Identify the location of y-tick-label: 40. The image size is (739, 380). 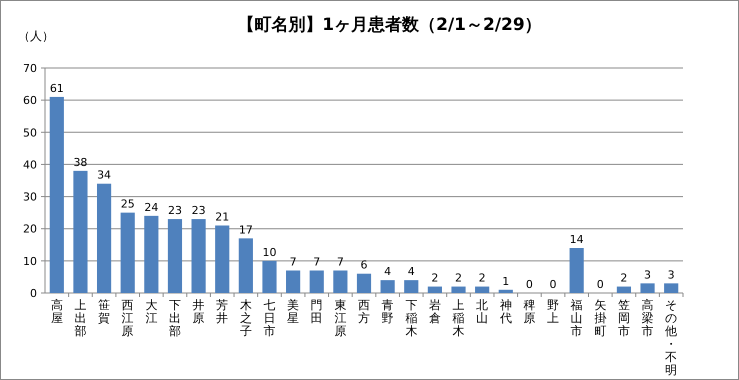
(30, 165).